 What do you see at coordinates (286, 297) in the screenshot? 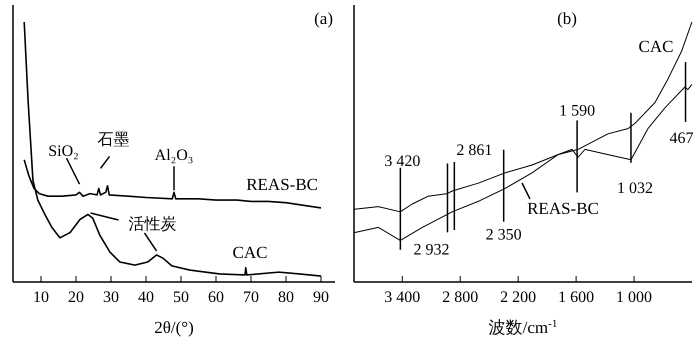
I see `x-tick-label: 80` at bounding box center [286, 297].